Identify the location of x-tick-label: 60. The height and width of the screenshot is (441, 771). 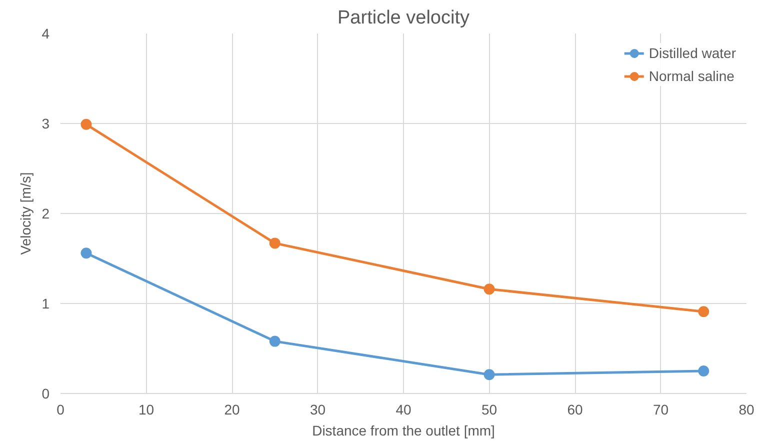
(575, 410).